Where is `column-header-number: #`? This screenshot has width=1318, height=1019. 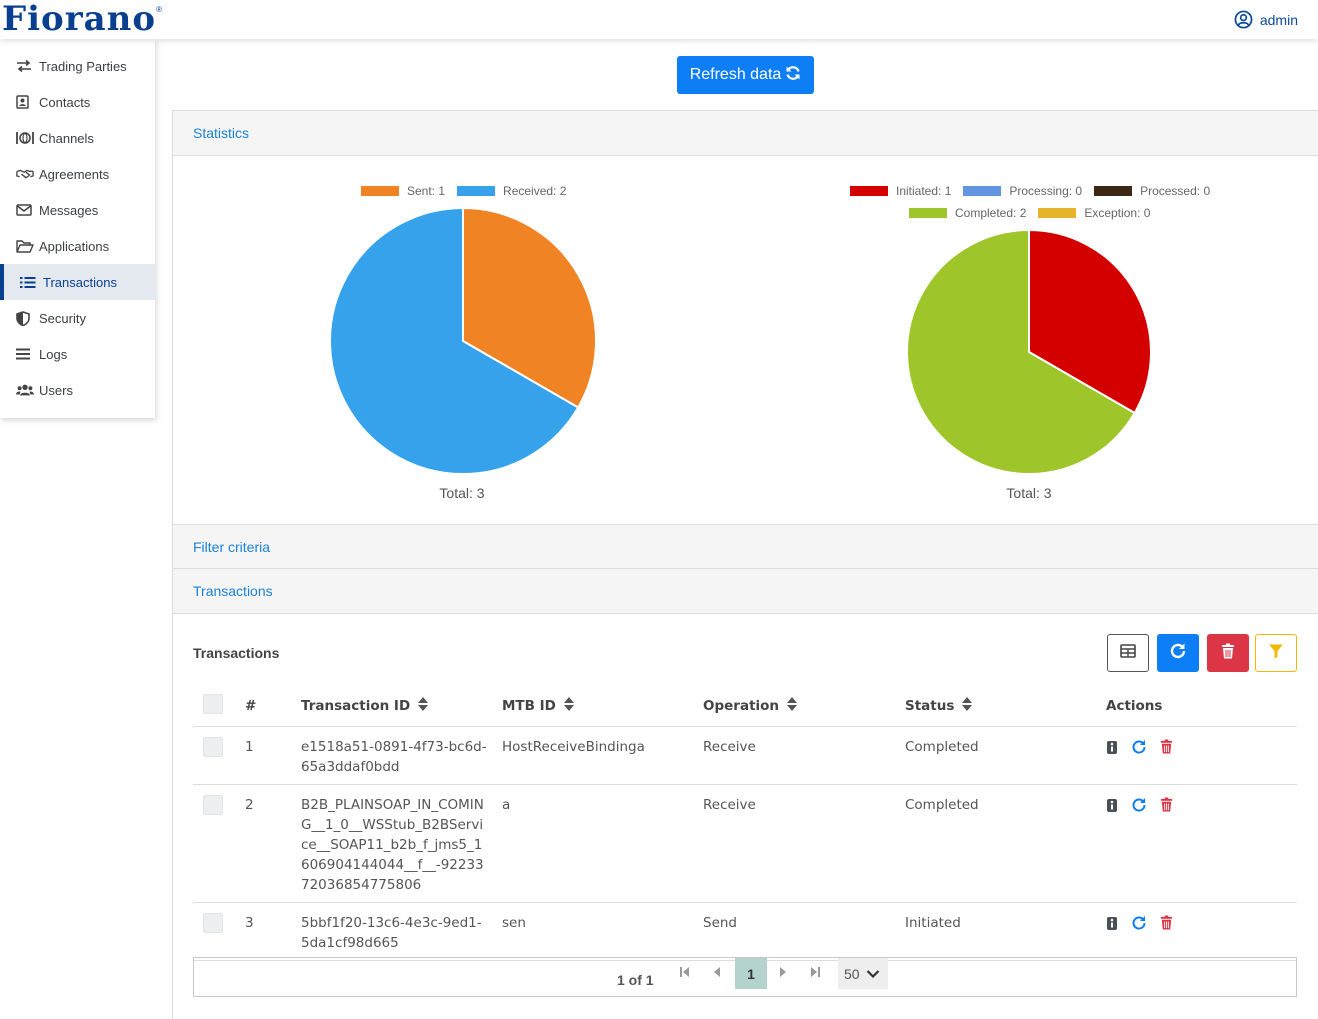 column-header-number: # is located at coordinates (273, 706).